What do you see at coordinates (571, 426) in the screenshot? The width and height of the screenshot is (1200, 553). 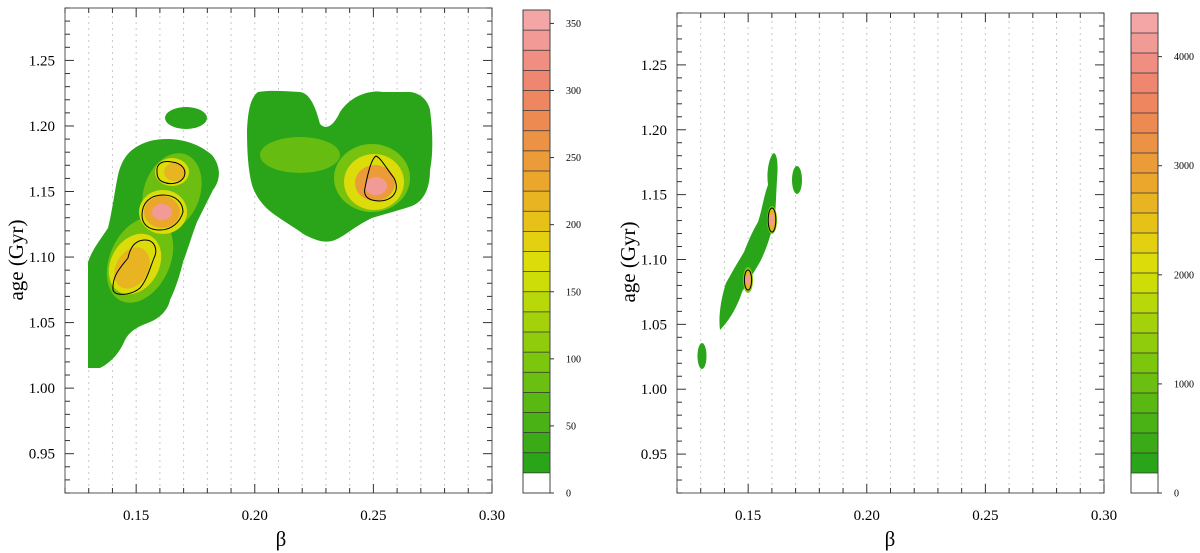 I see `colorbar-tick-label: 50` at bounding box center [571, 426].